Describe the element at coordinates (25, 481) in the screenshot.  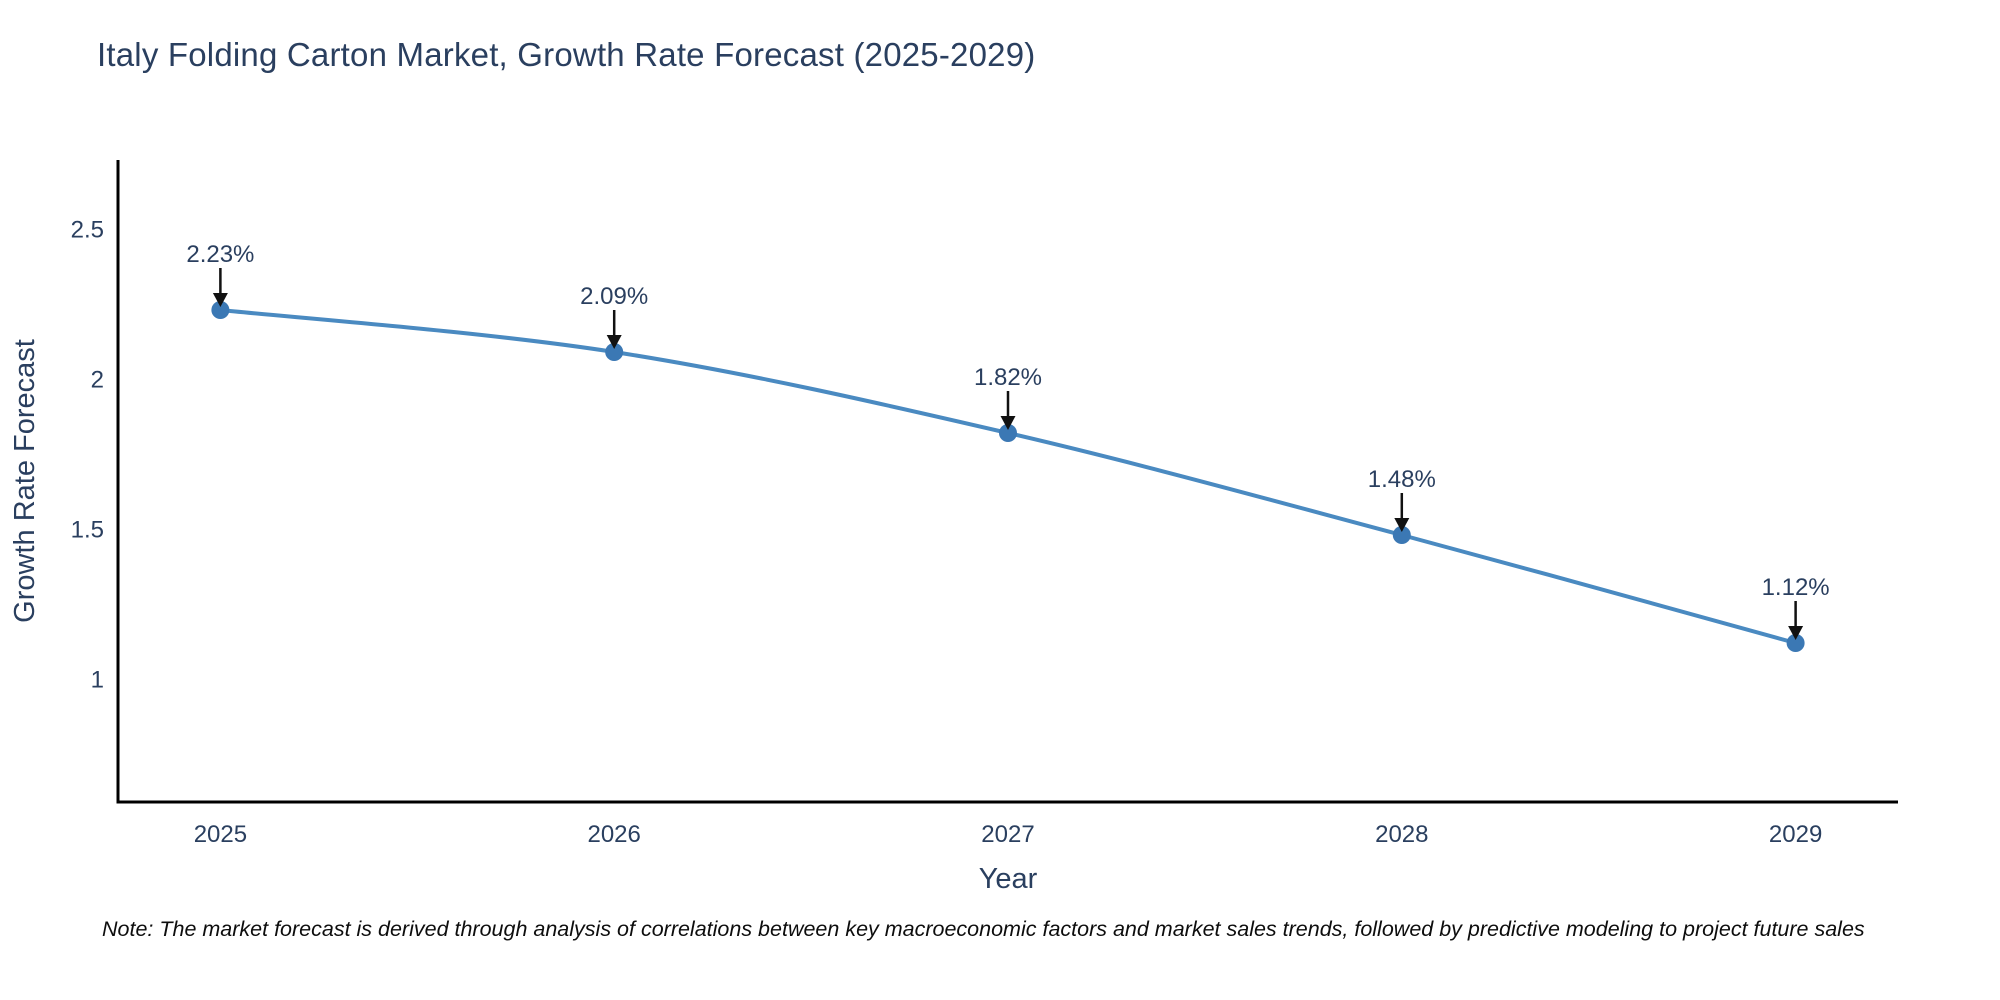
I see `y-axis-title: Growth Rate Forecast` at that location.